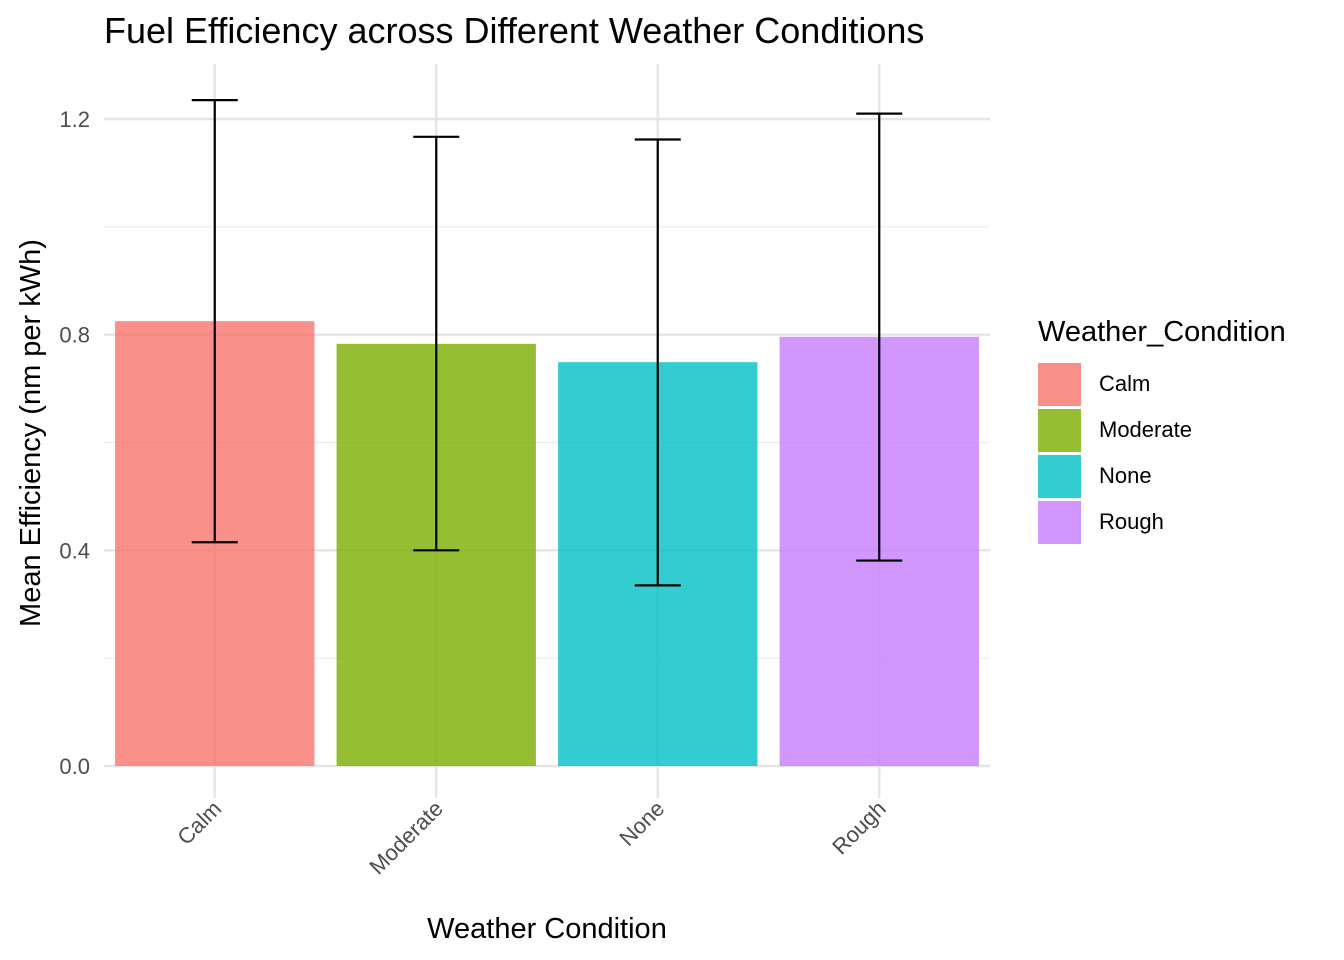 The height and width of the screenshot is (960, 1344). What do you see at coordinates (531, 837) in the screenshot?
I see `x-tick-labels: Calm Moderate None Rough` at bounding box center [531, 837].